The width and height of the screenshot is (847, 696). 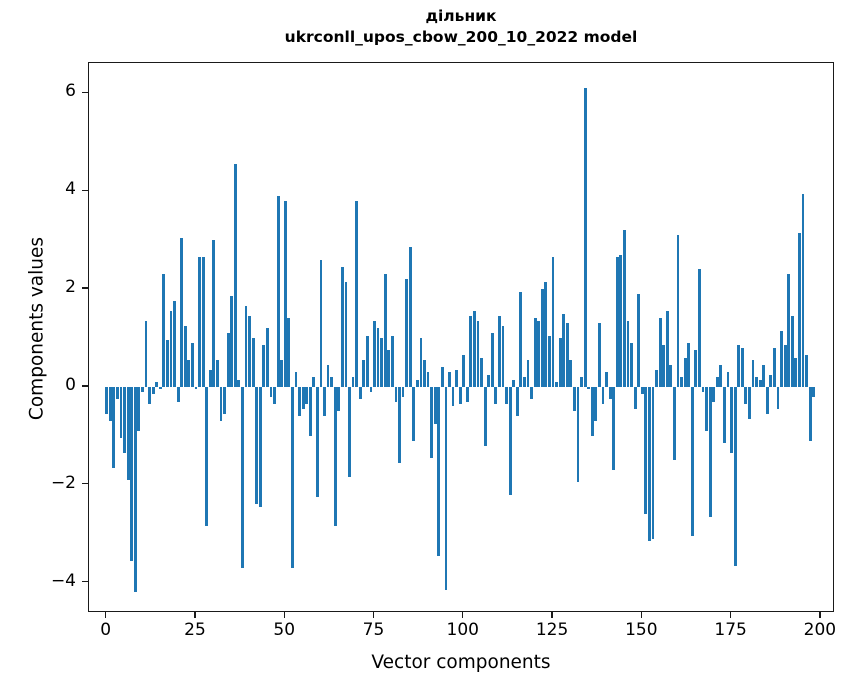 What do you see at coordinates (461, 16) in the screenshot?
I see `chart-title-line-1: дільник` at bounding box center [461, 16].